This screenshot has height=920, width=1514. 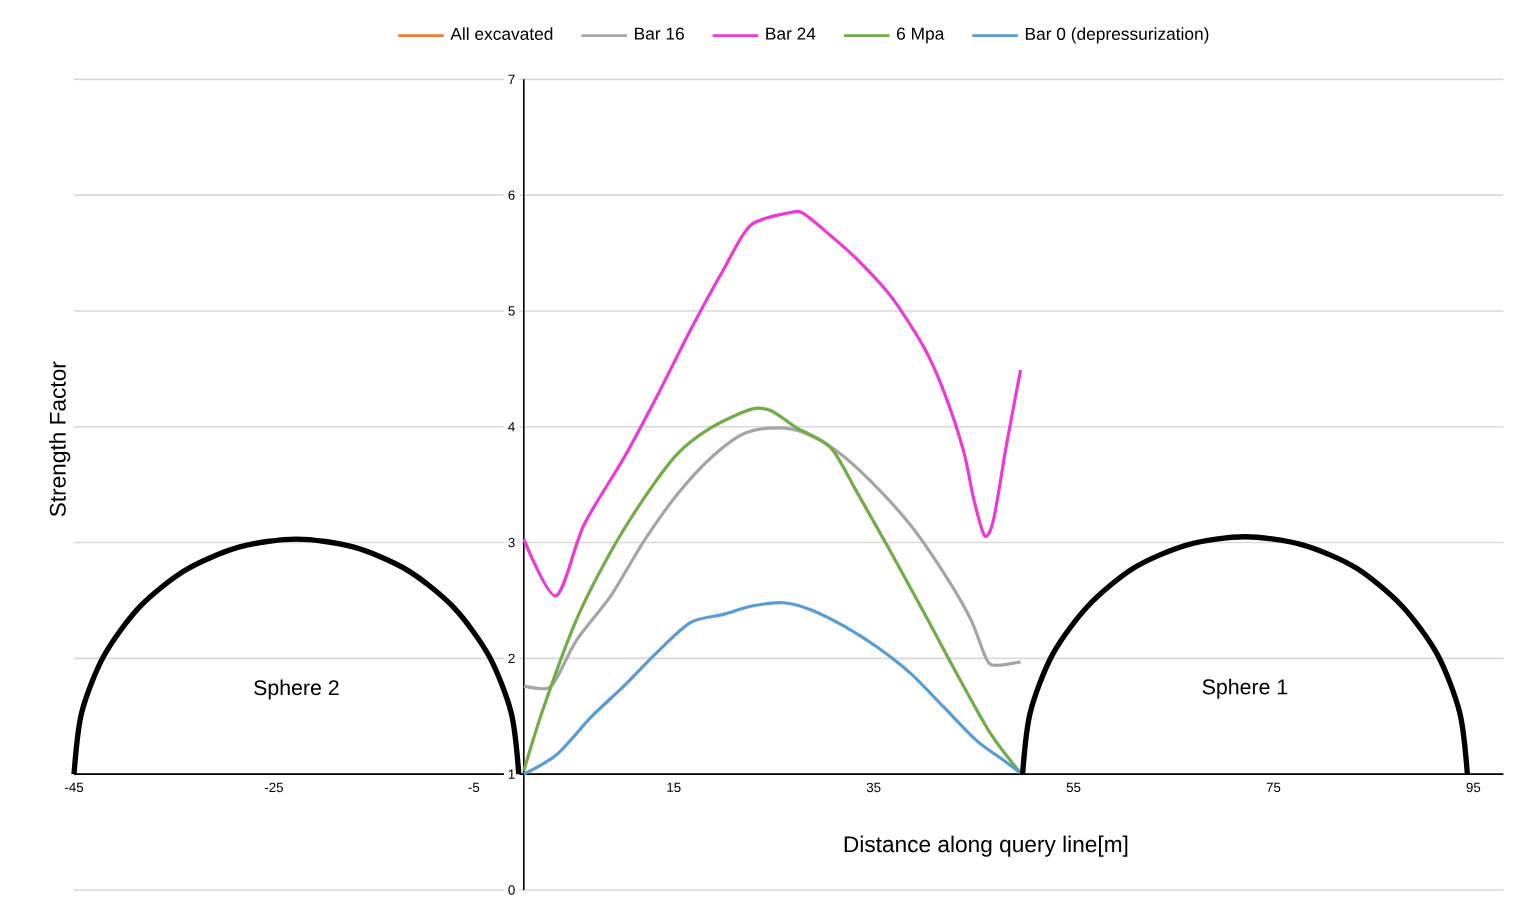 I want to click on legend-label: Bar 24, so click(x=791, y=33).